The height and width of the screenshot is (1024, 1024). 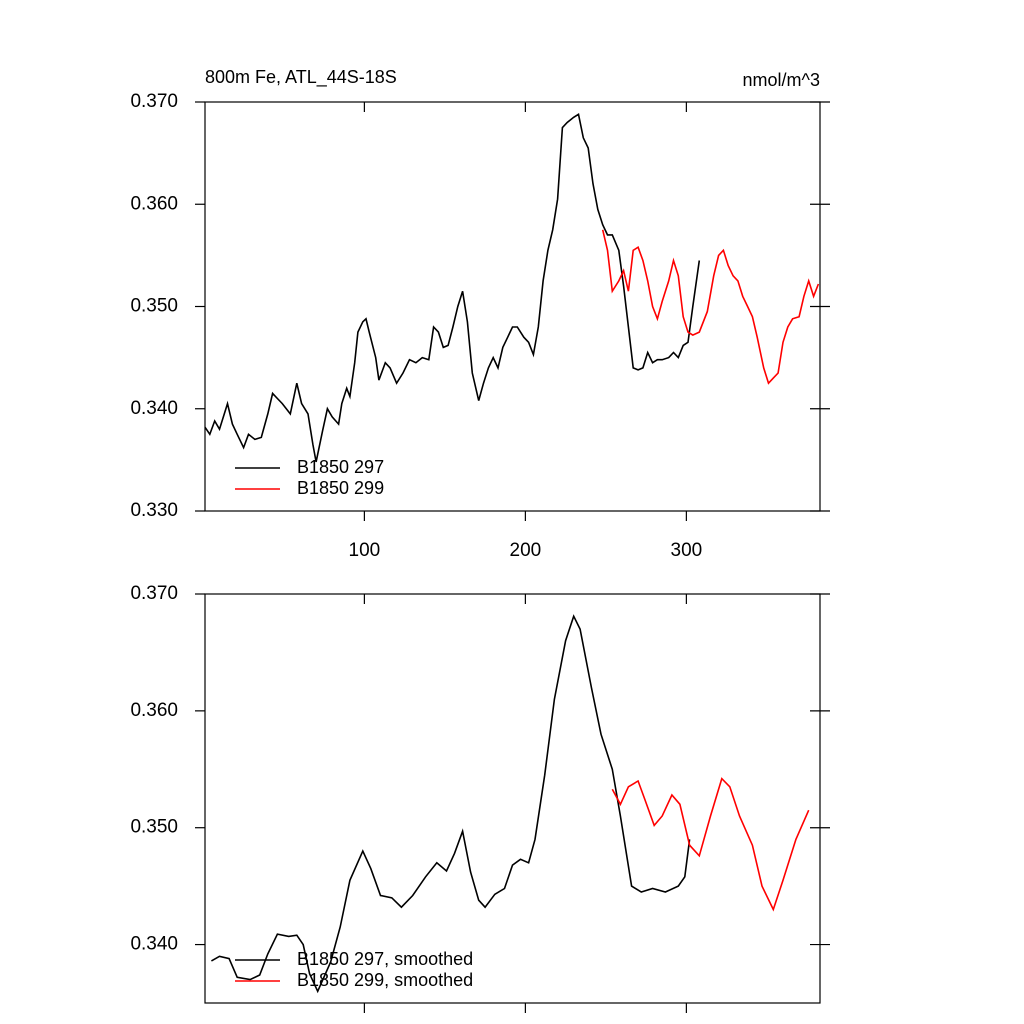 I want to click on legend-label: B1850 299, smoothed, so click(x=385, y=980).